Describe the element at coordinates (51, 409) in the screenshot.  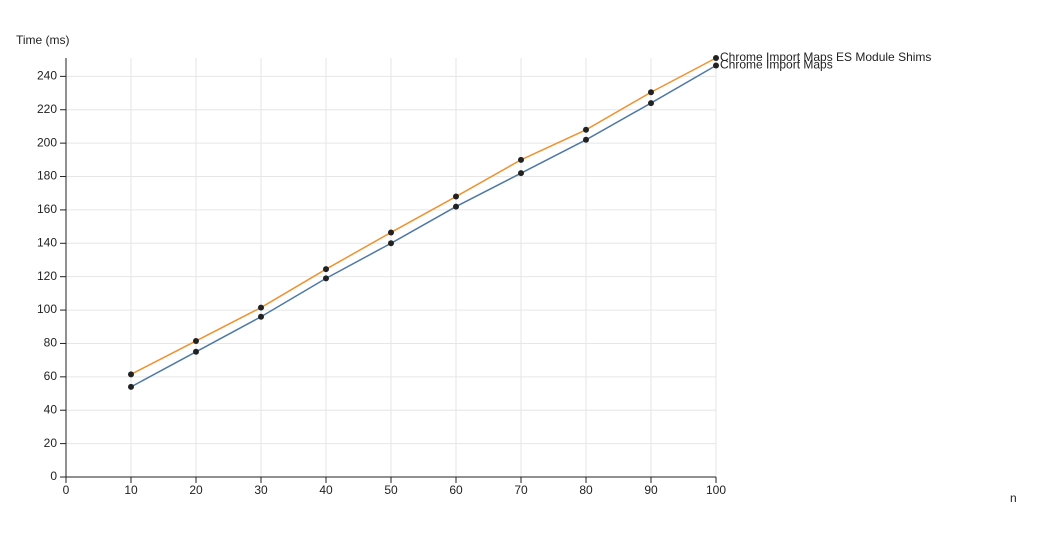
I see `y-tick-label: 40` at that location.